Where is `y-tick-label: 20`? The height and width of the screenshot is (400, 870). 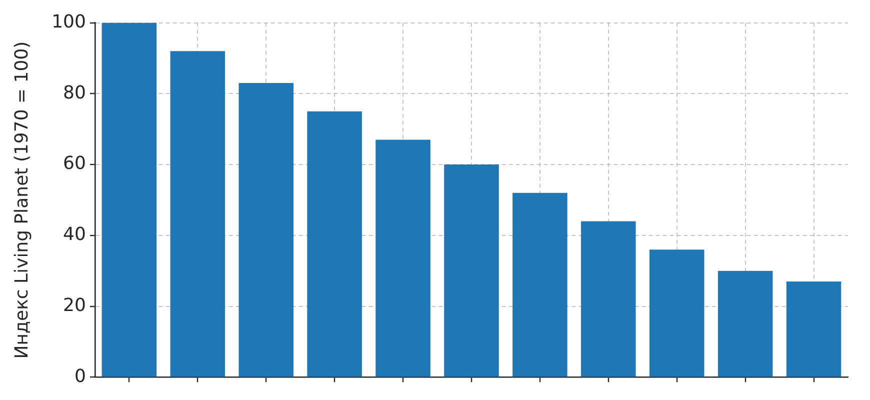
y-tick-label: 20 is located at coordinates (74, 305).